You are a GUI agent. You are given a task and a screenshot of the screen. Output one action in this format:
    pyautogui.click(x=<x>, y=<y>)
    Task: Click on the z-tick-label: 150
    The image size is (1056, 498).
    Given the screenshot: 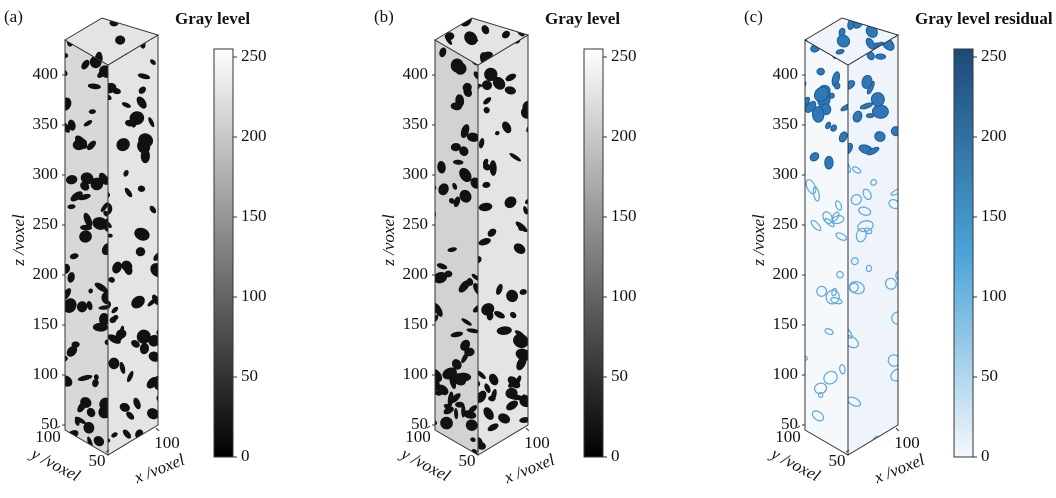 What is the action you would take?
    pyautogui.click(x=416, y=323)
    